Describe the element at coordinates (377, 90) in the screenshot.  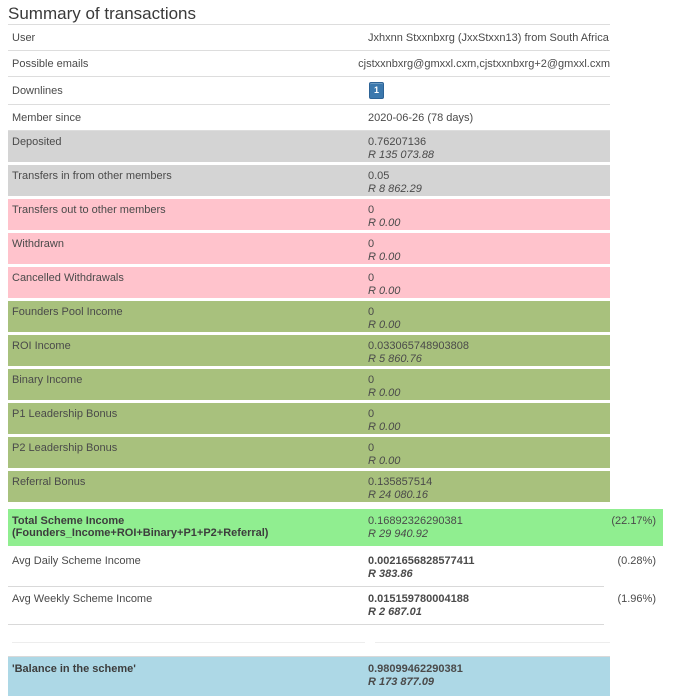
I see `downlines-badge: 1` at that location.